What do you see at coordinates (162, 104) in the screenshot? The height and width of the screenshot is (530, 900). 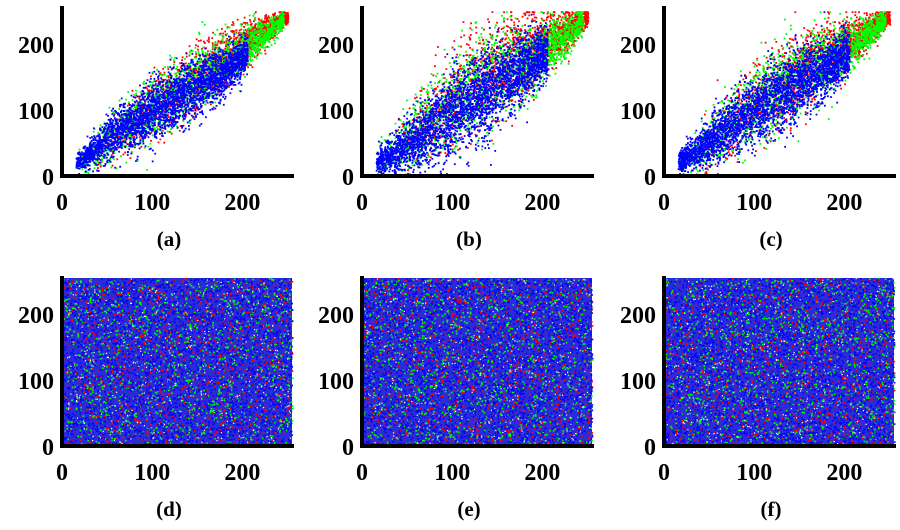 I see `series-blue` at bounding box center [162, 104].